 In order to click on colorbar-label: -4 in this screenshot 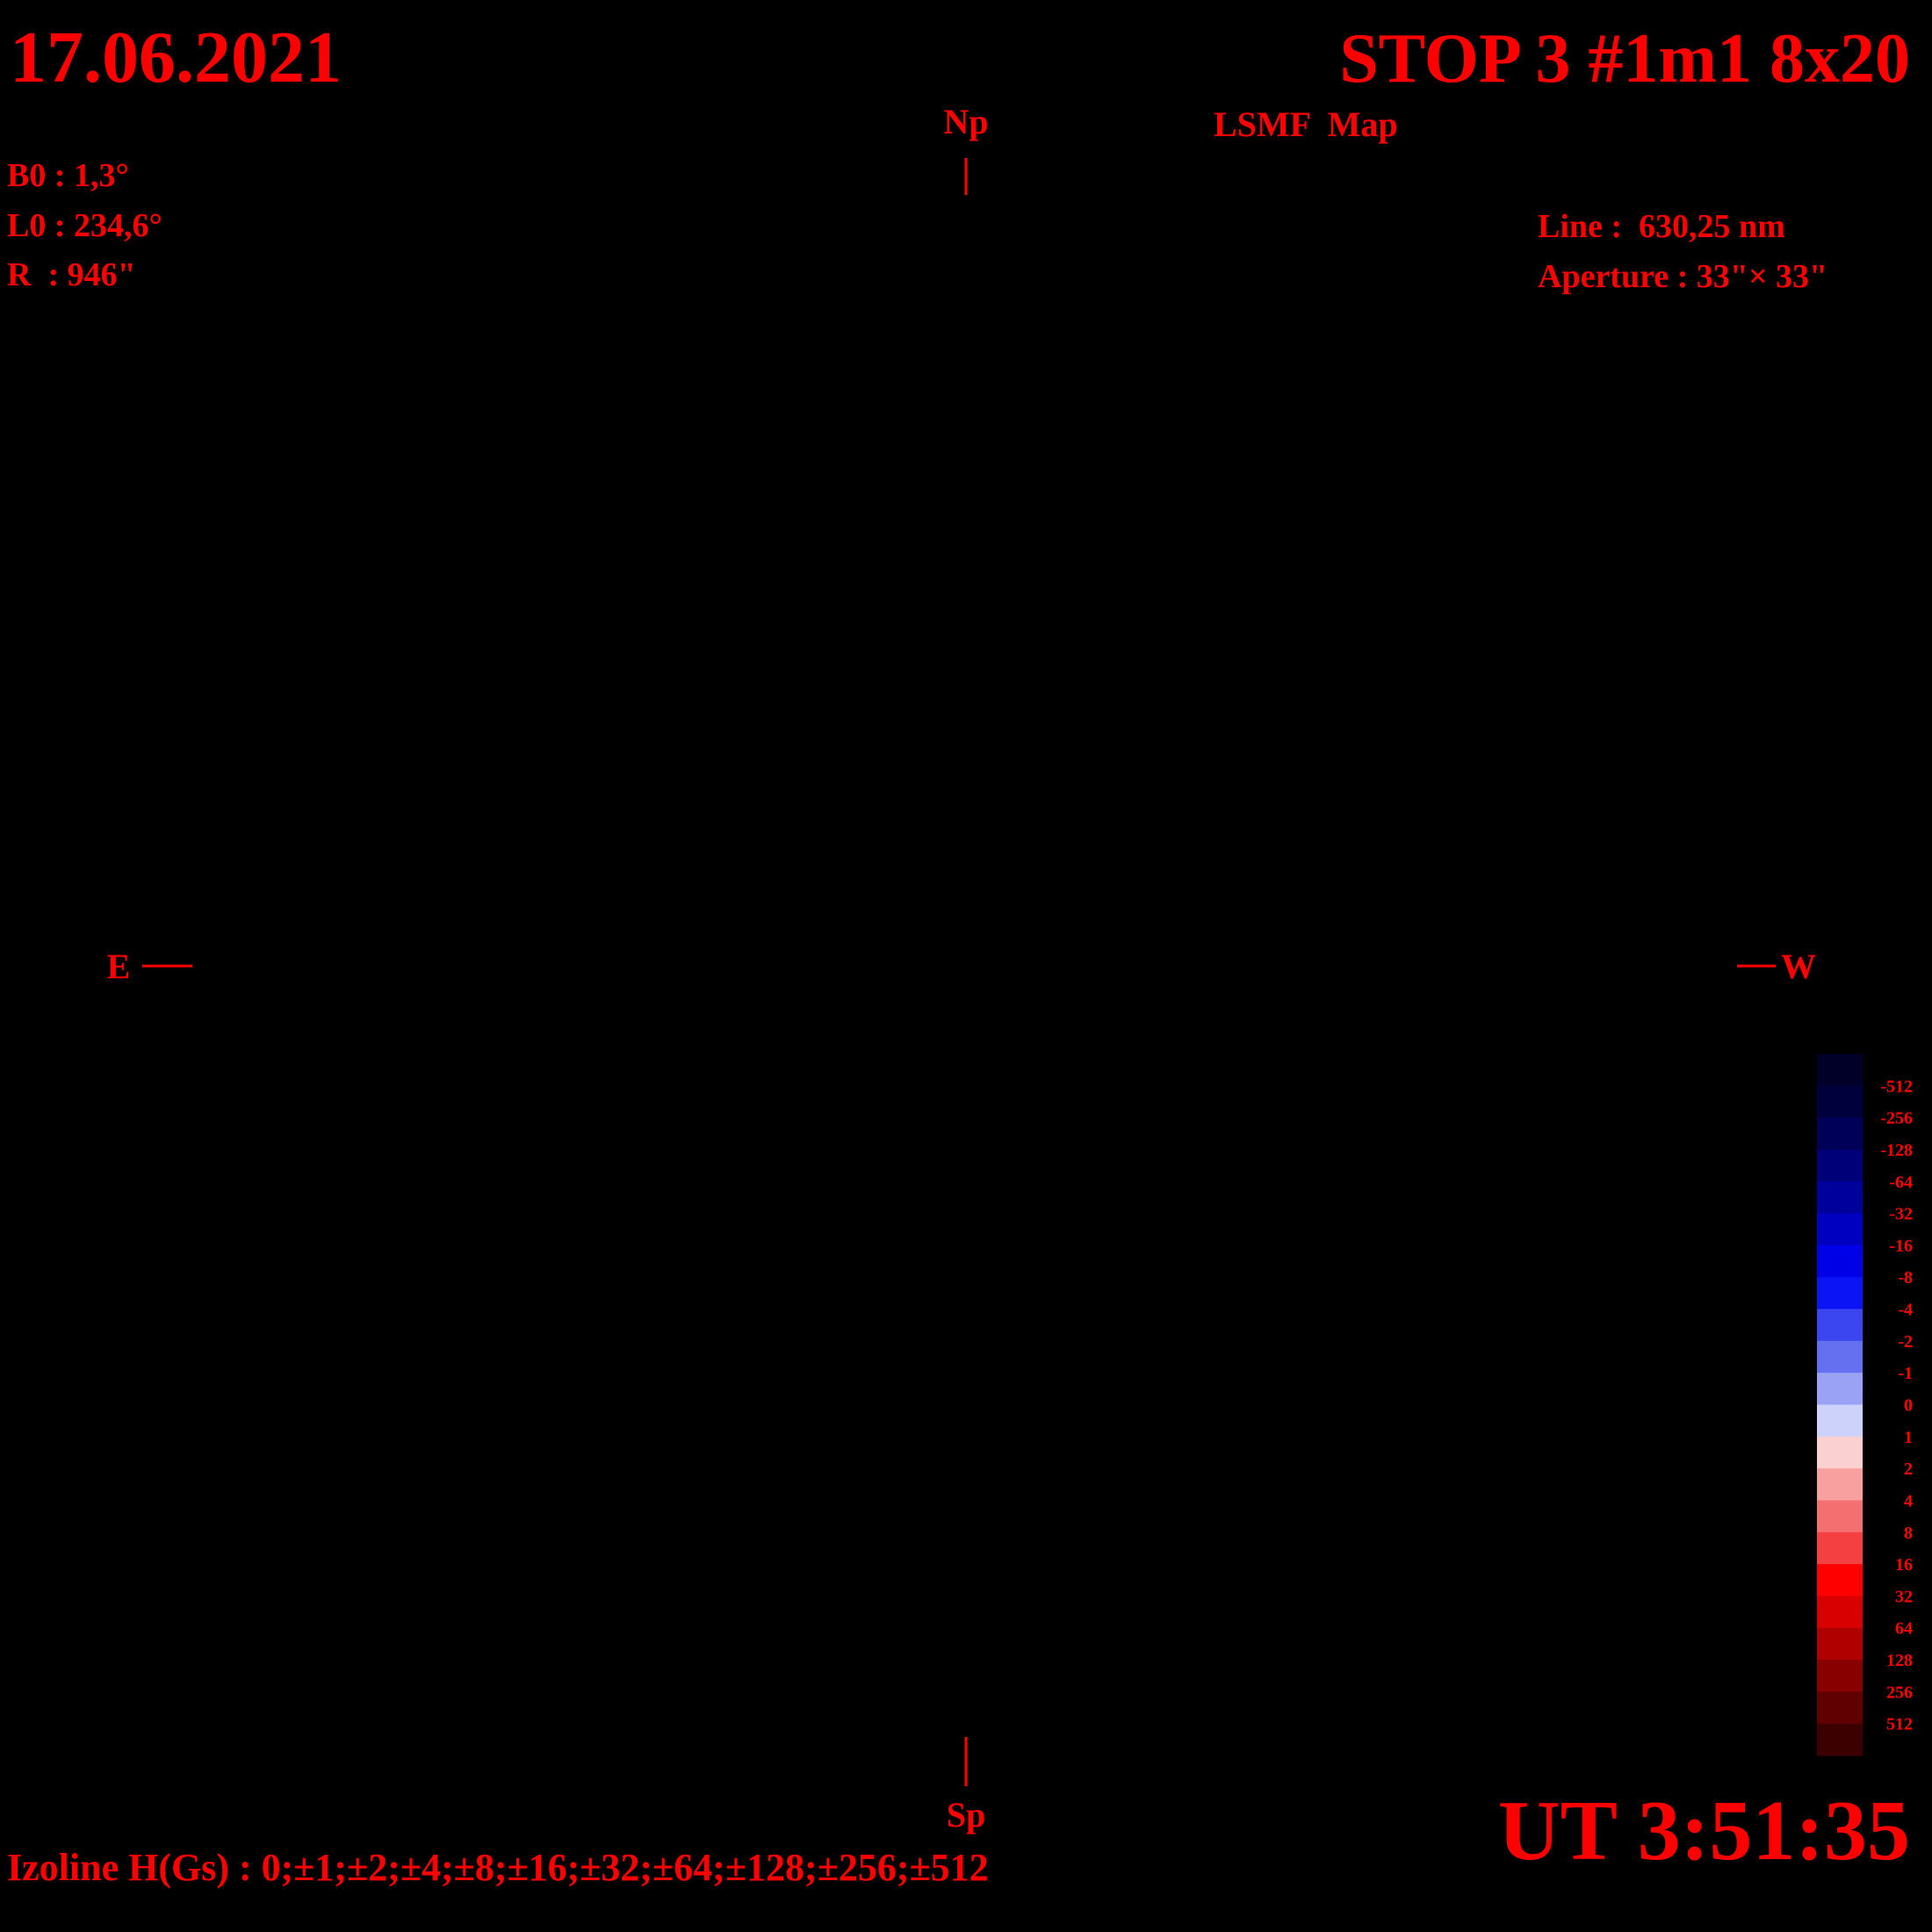, I will do `click(1906, 1310)`.